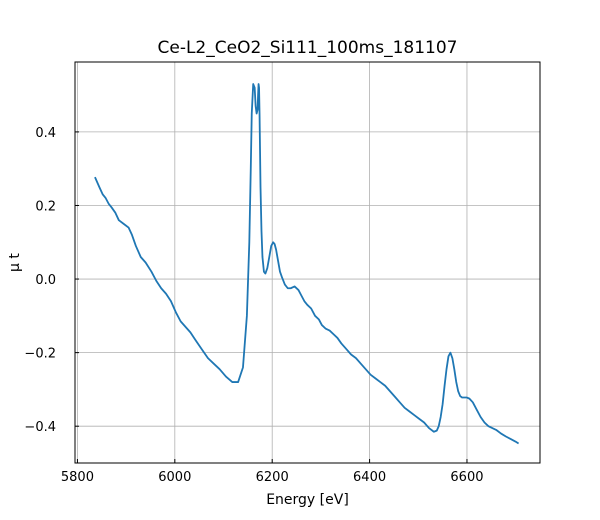 The height and width of the screenshot is (520, 600). What do you see at coordinates (369, 477) in the screenshot?
I see `x-tick-label: 6400` at bounding box center [369, 477].